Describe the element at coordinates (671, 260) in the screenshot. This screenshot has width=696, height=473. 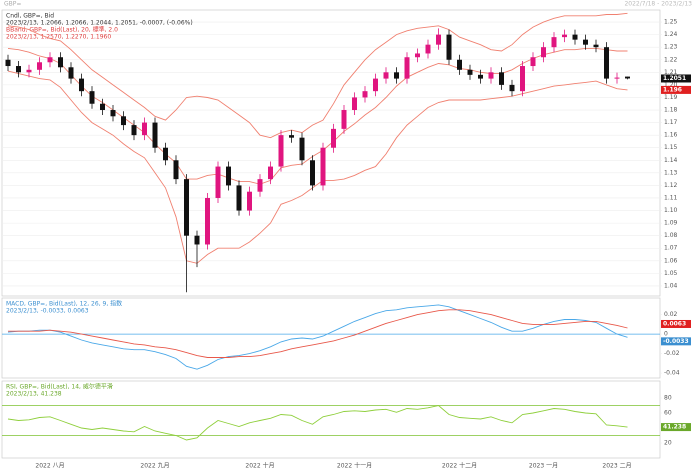
I see `y-tick-label: 1.06` at that location.